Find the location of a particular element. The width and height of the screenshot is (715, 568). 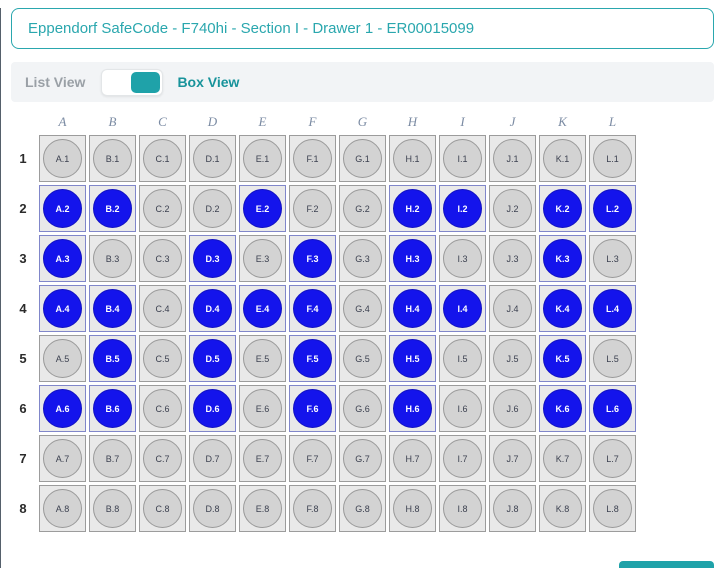

well-K.3: K.3 is located at coordinates (562, 258).